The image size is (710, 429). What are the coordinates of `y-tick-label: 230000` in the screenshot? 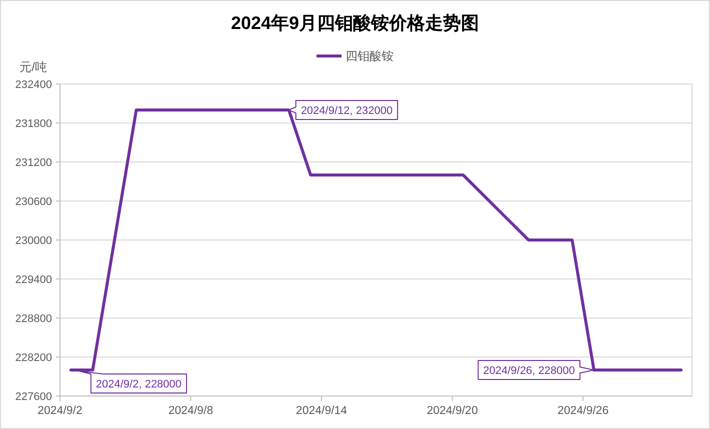 It's located at (33, 240).